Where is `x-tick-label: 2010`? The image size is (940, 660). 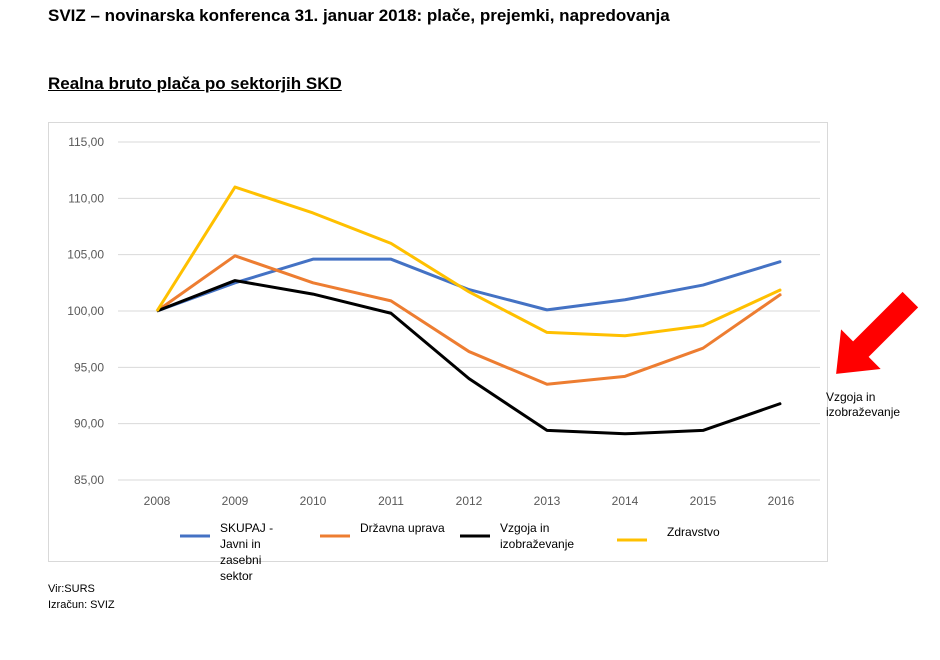
x-tick-label: 2010 is located at coordinates (313, 501).